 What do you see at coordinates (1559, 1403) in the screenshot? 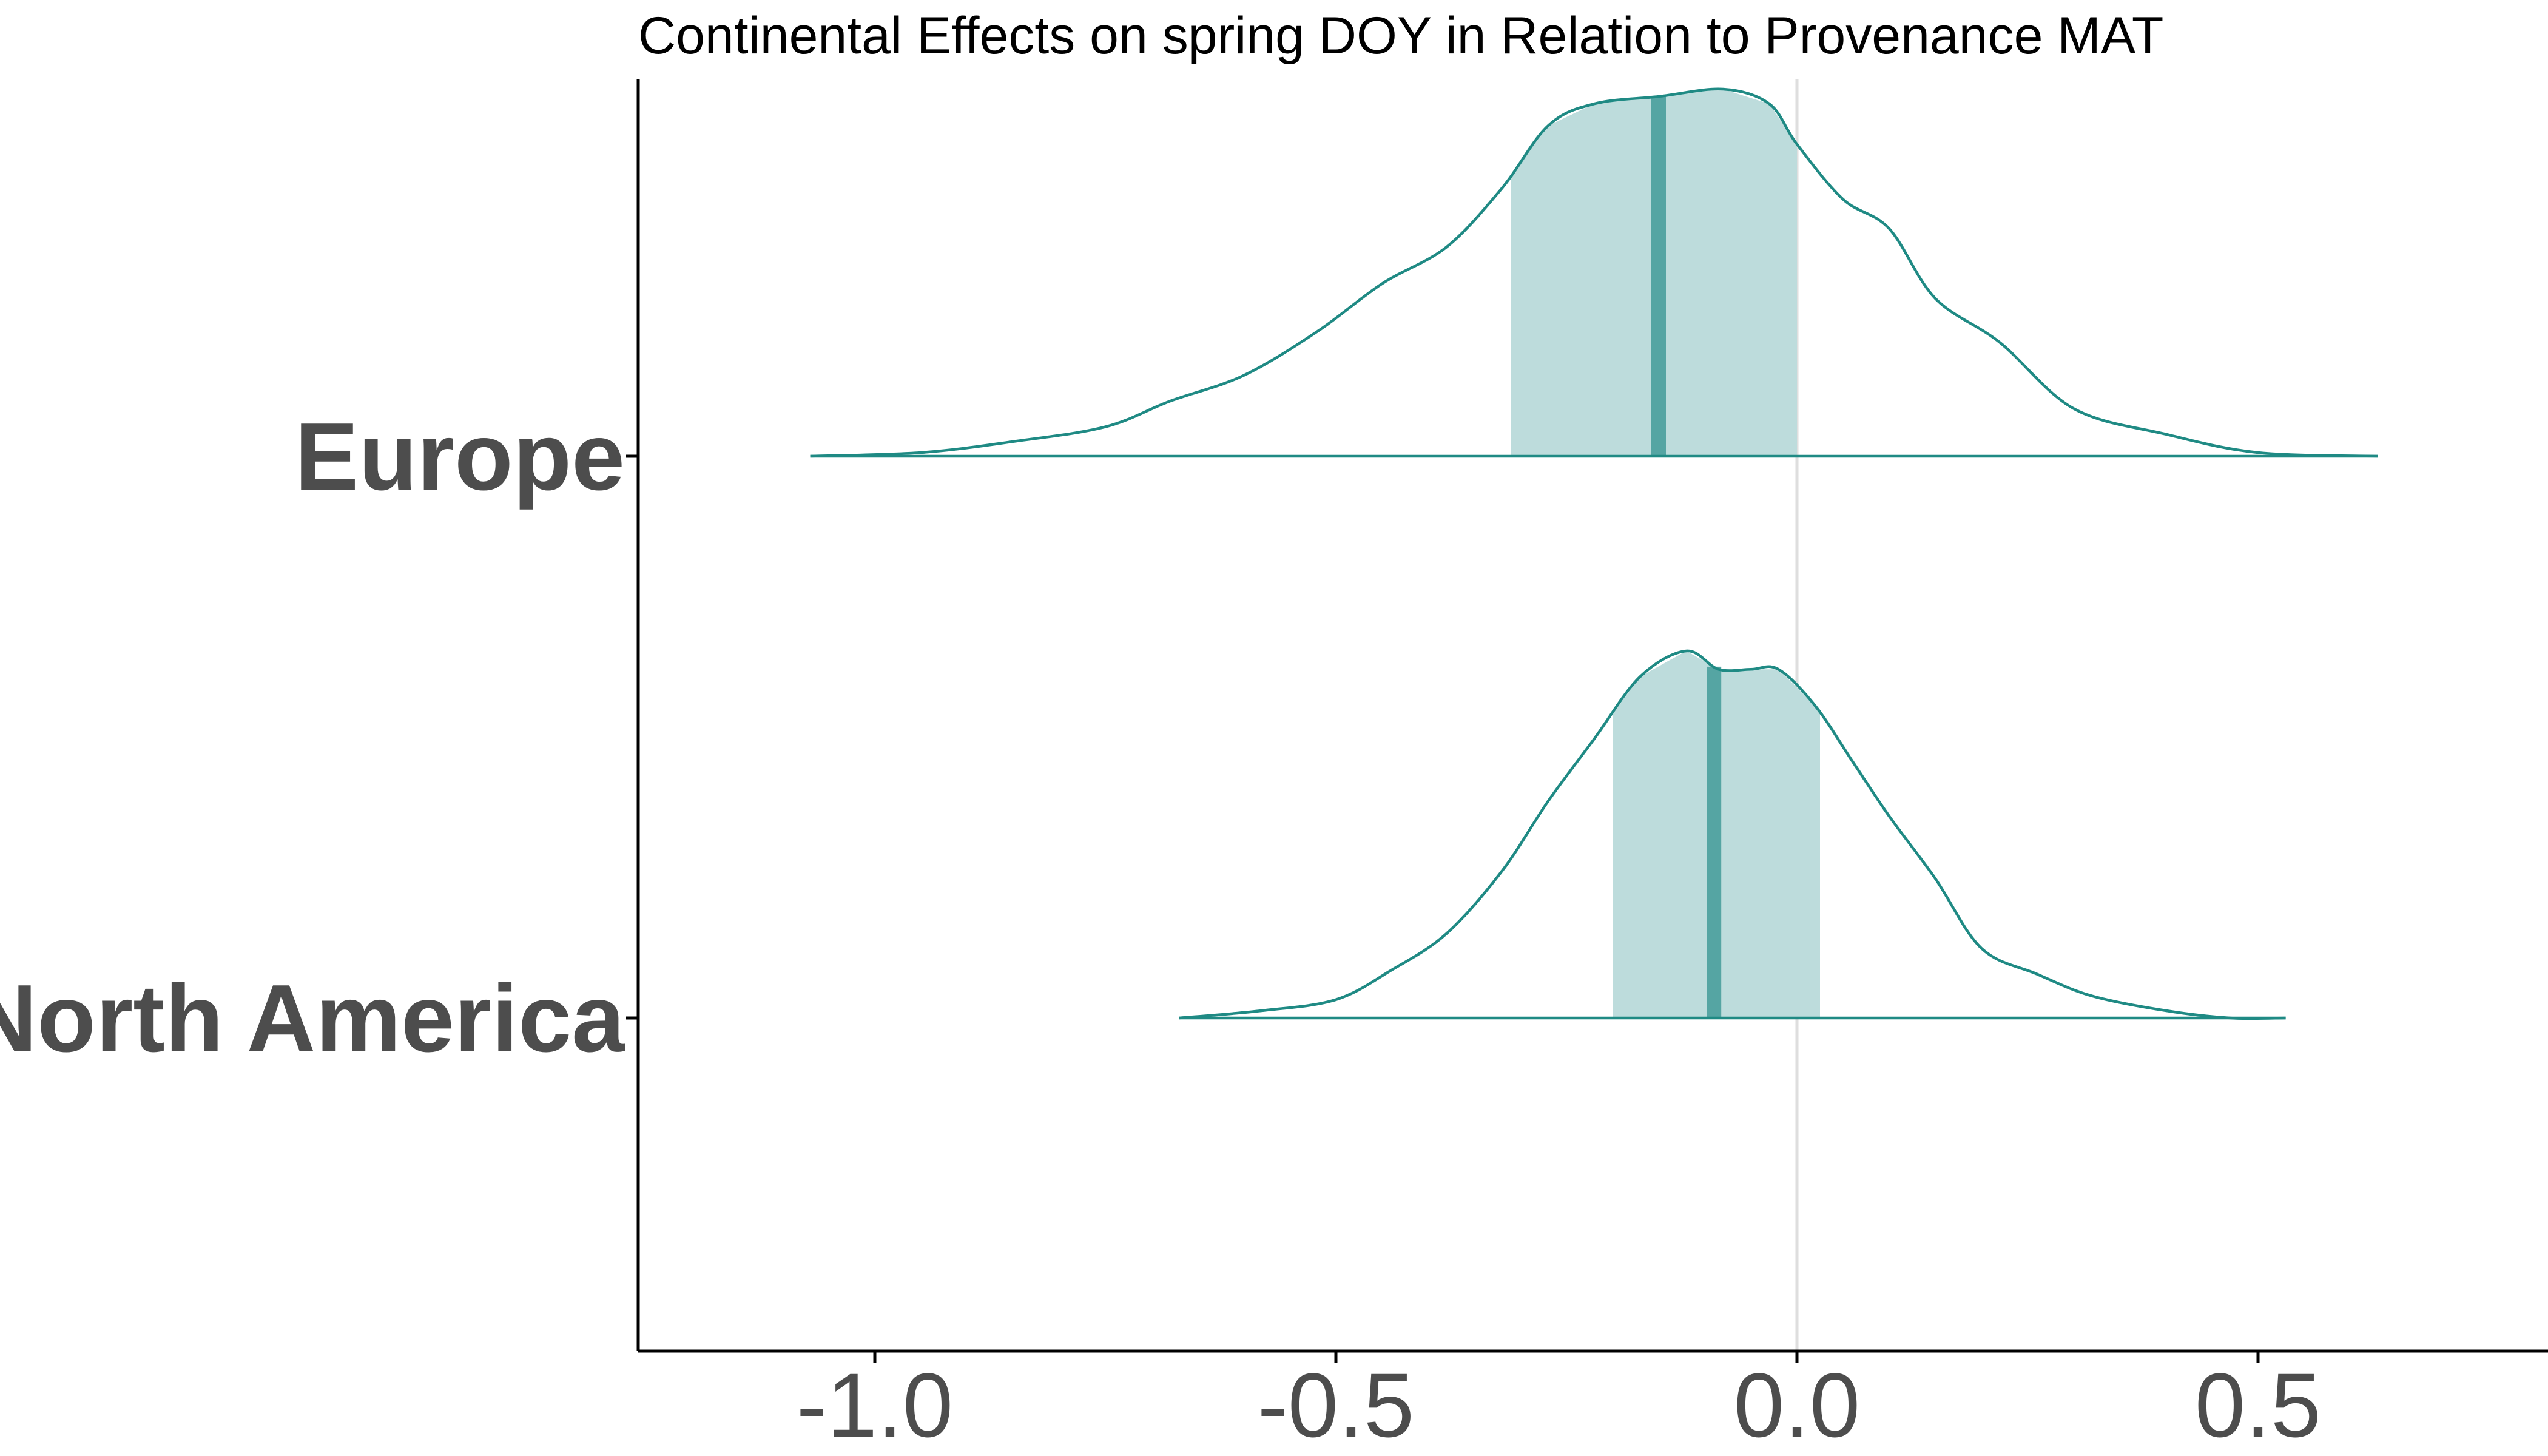
I see `x-axis-ticks: -1.0 -0.5 0.0 0.5` at bounding box center [1559, 1403].